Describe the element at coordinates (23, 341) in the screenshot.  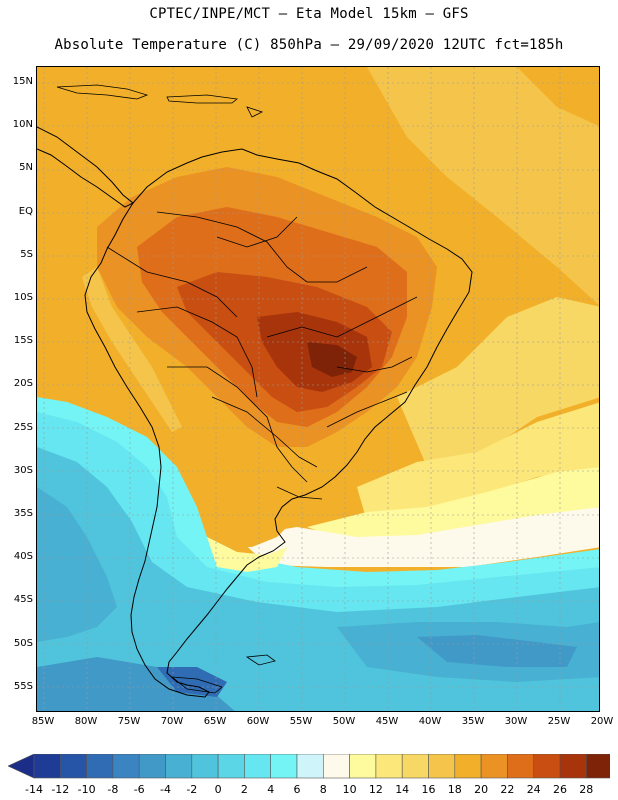
I see `lat-label: 15S` at that location.